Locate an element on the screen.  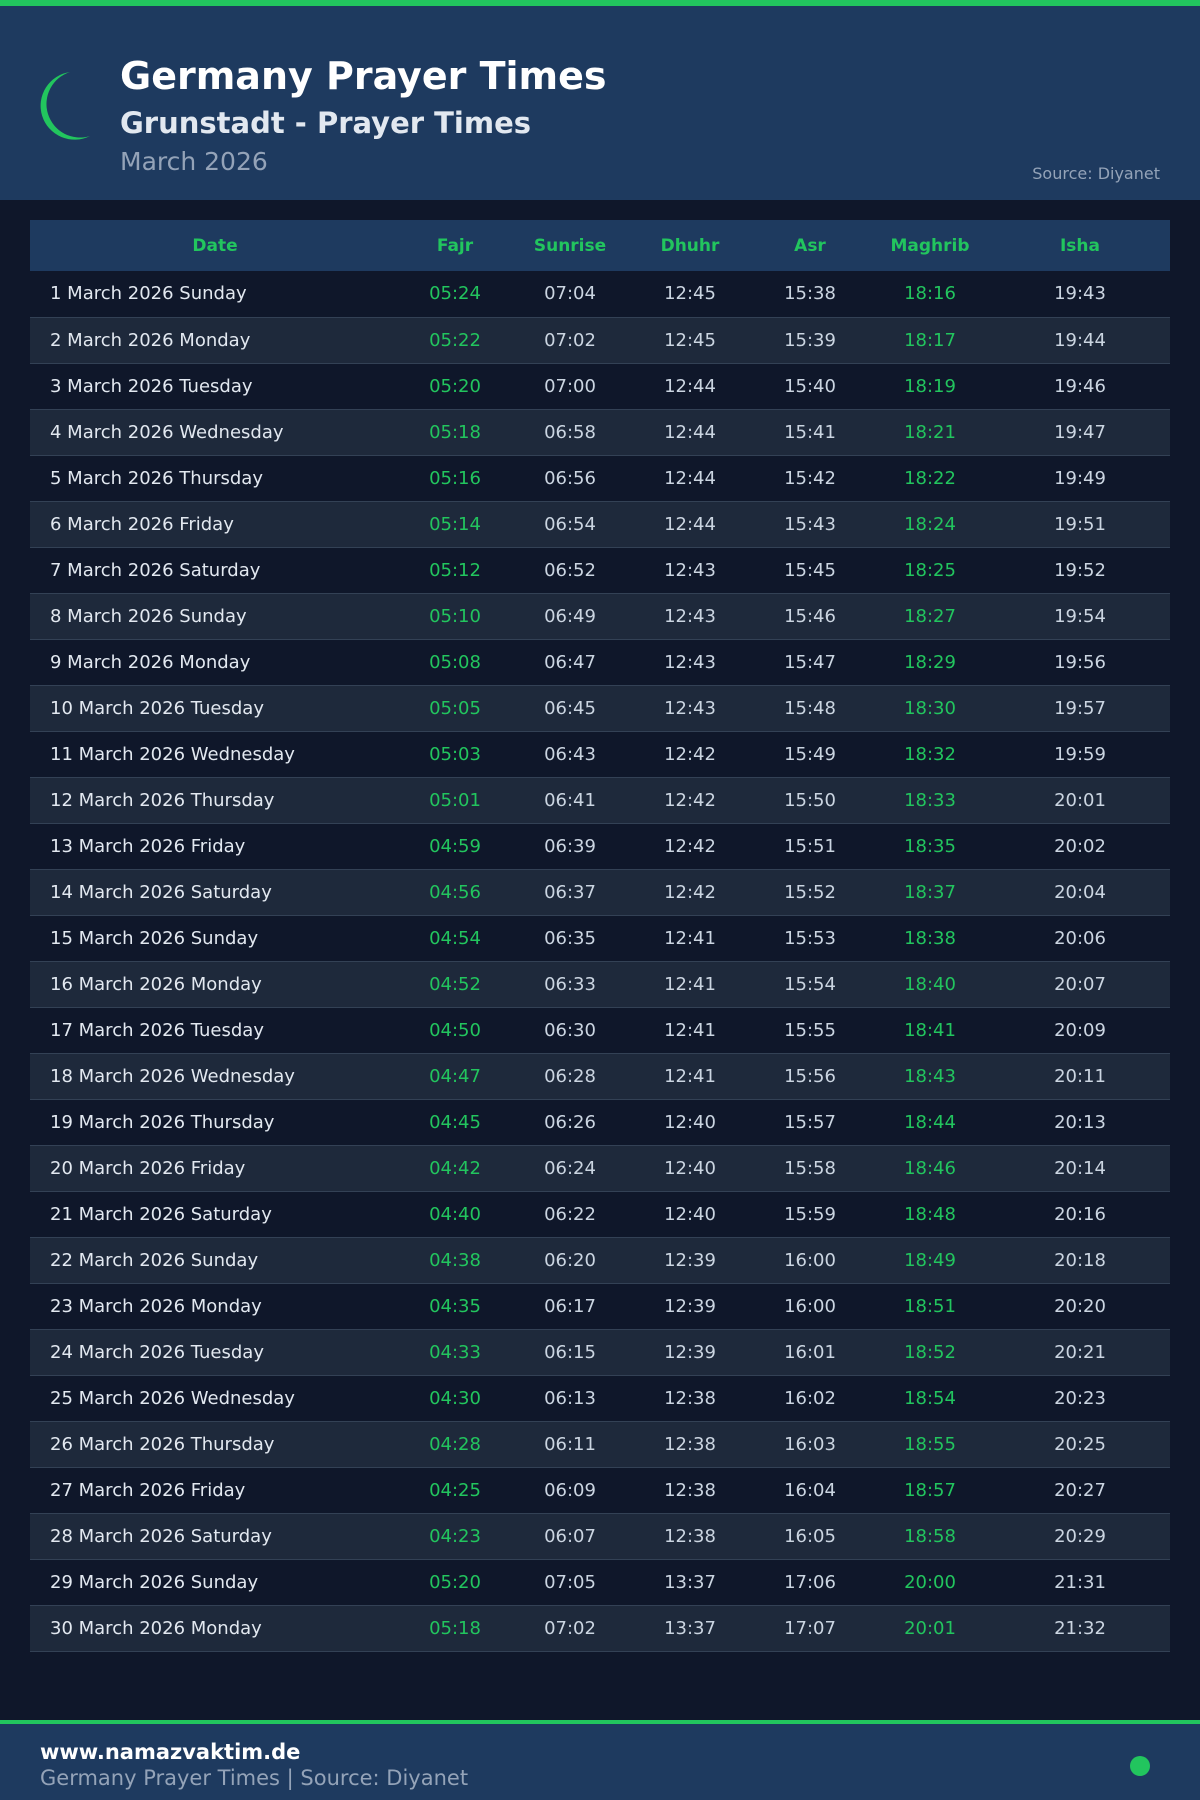
date-cell: 25 March 2026 Wednesday is located at coordinates (215, 1398).